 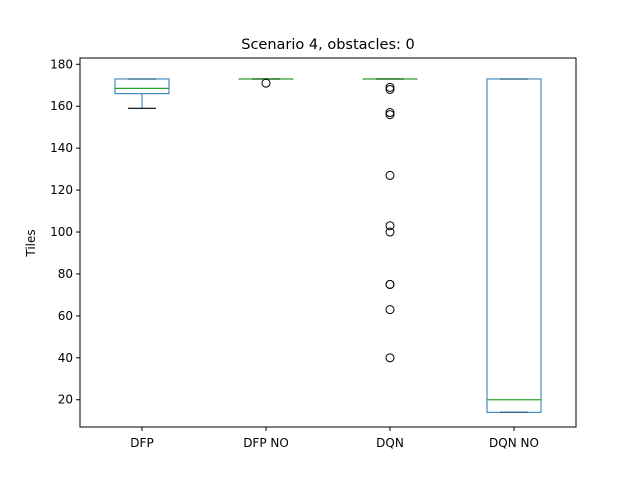 I want to click on x-axis: DFP DFP NO DQN DQN NO, so click(x=334, y=438).